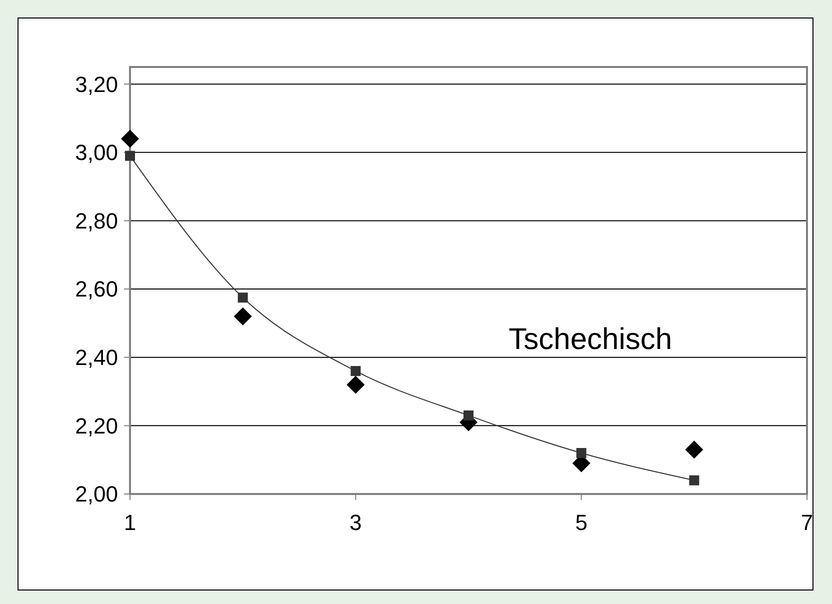 This screenshot has height=604, width=832. I want to click on x-tick-label: 3, so click(356, 522).